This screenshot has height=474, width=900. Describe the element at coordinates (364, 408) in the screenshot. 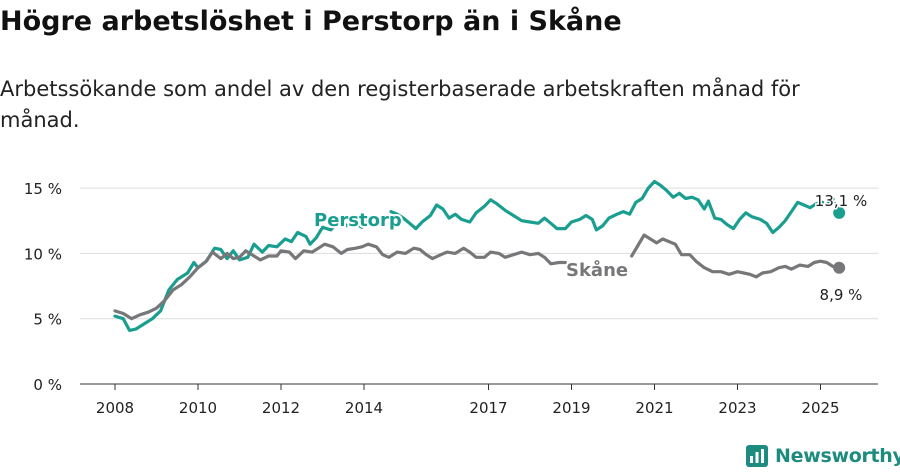

I see `x-tick-label: 2014` at that location.